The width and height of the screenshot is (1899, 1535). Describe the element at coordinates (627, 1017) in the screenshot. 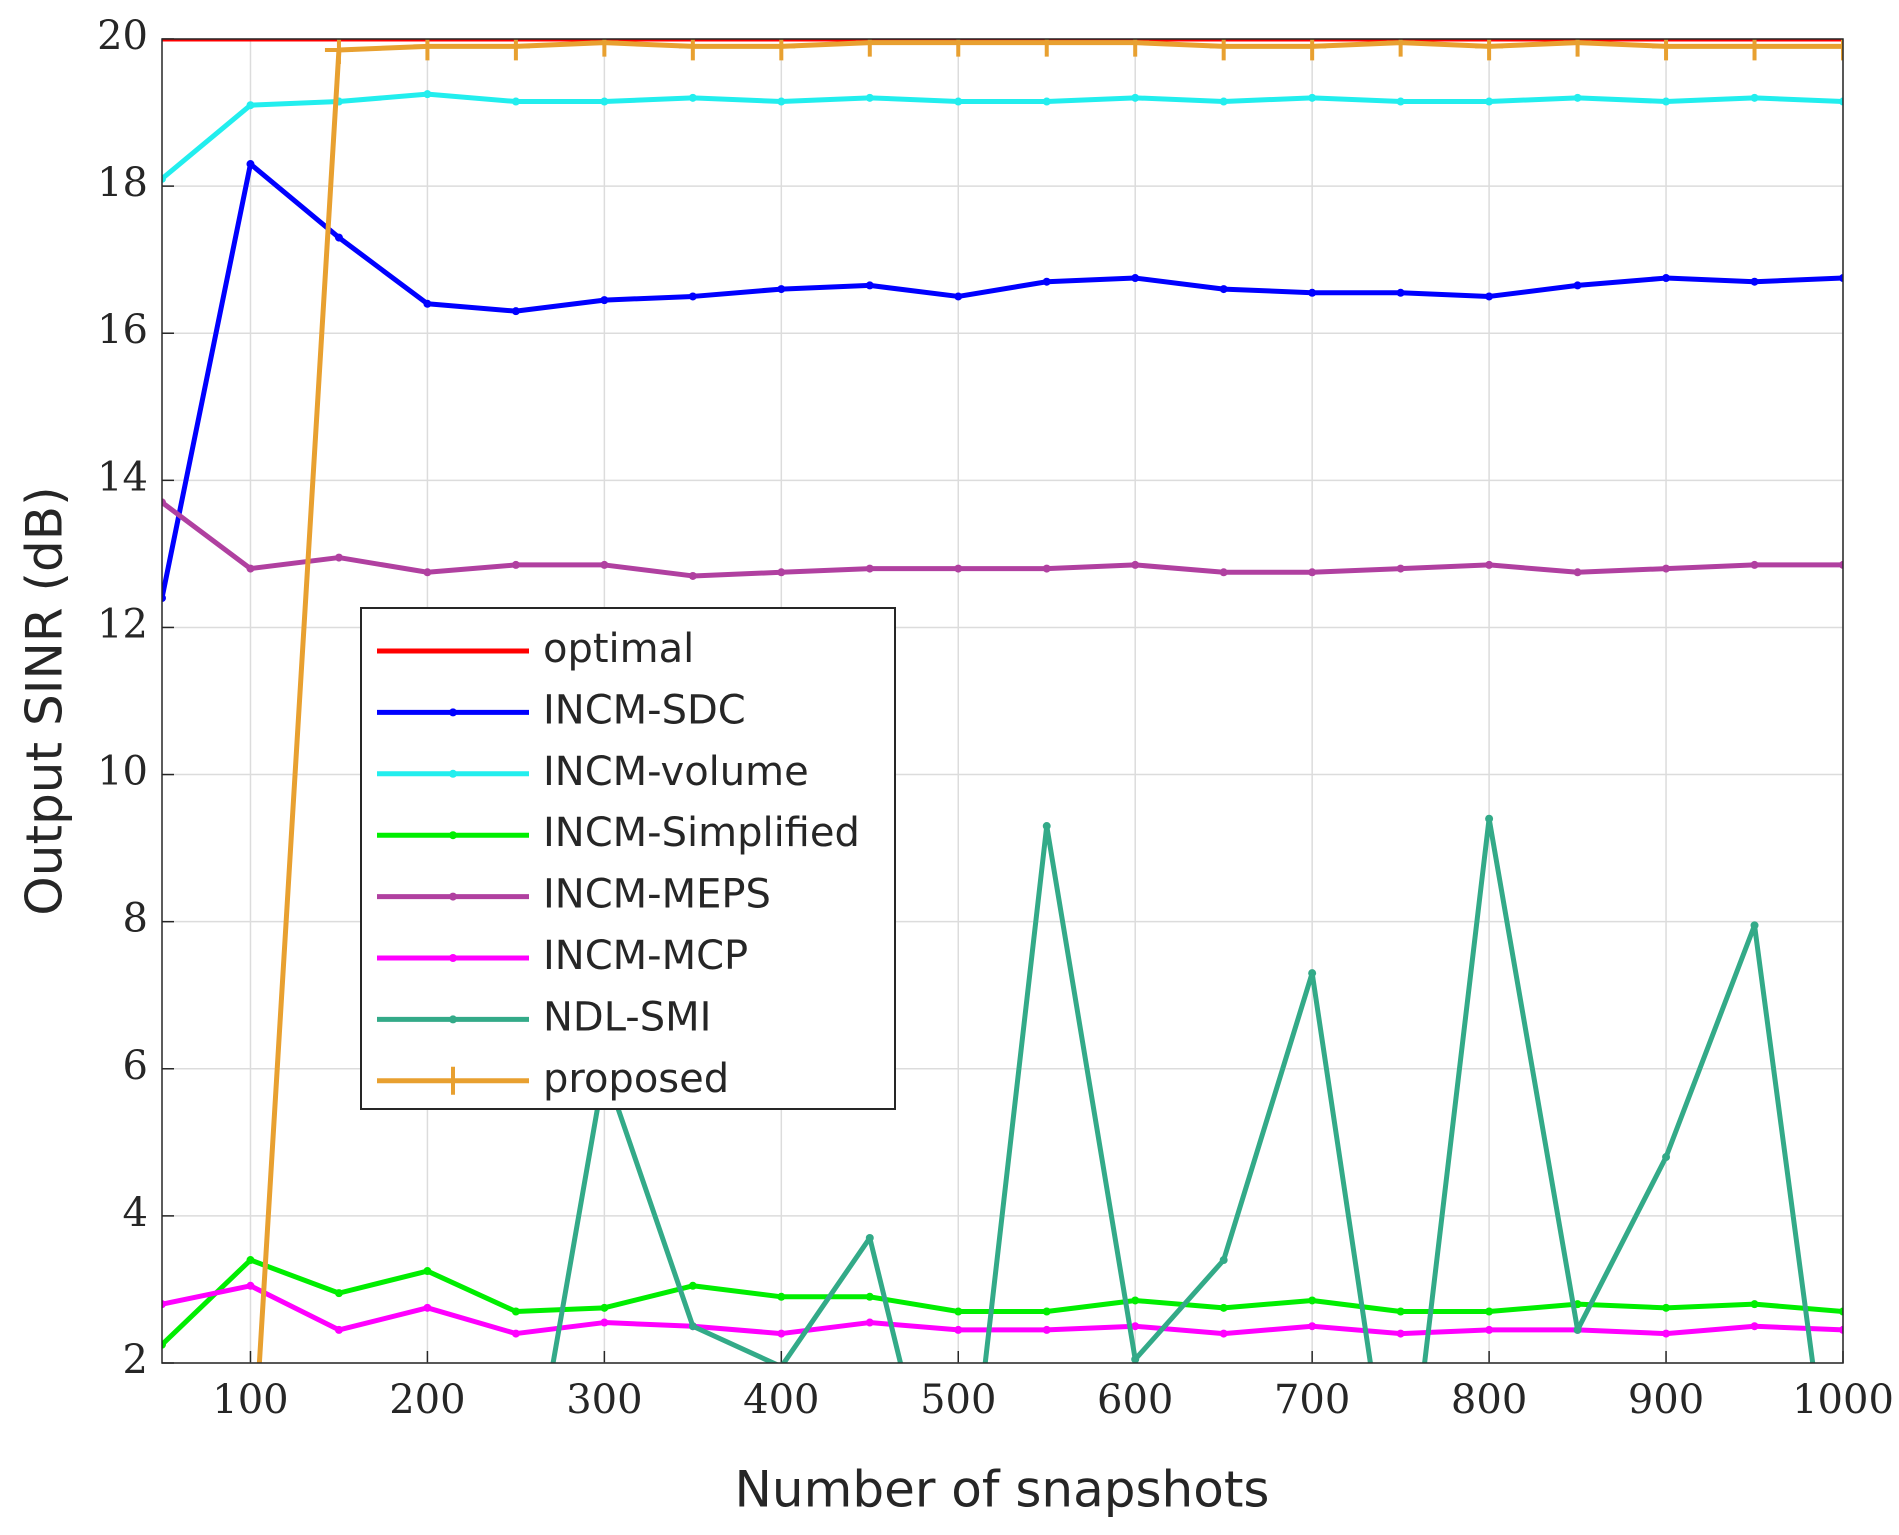

I see `legend-label: NDL-SMI` at that location.